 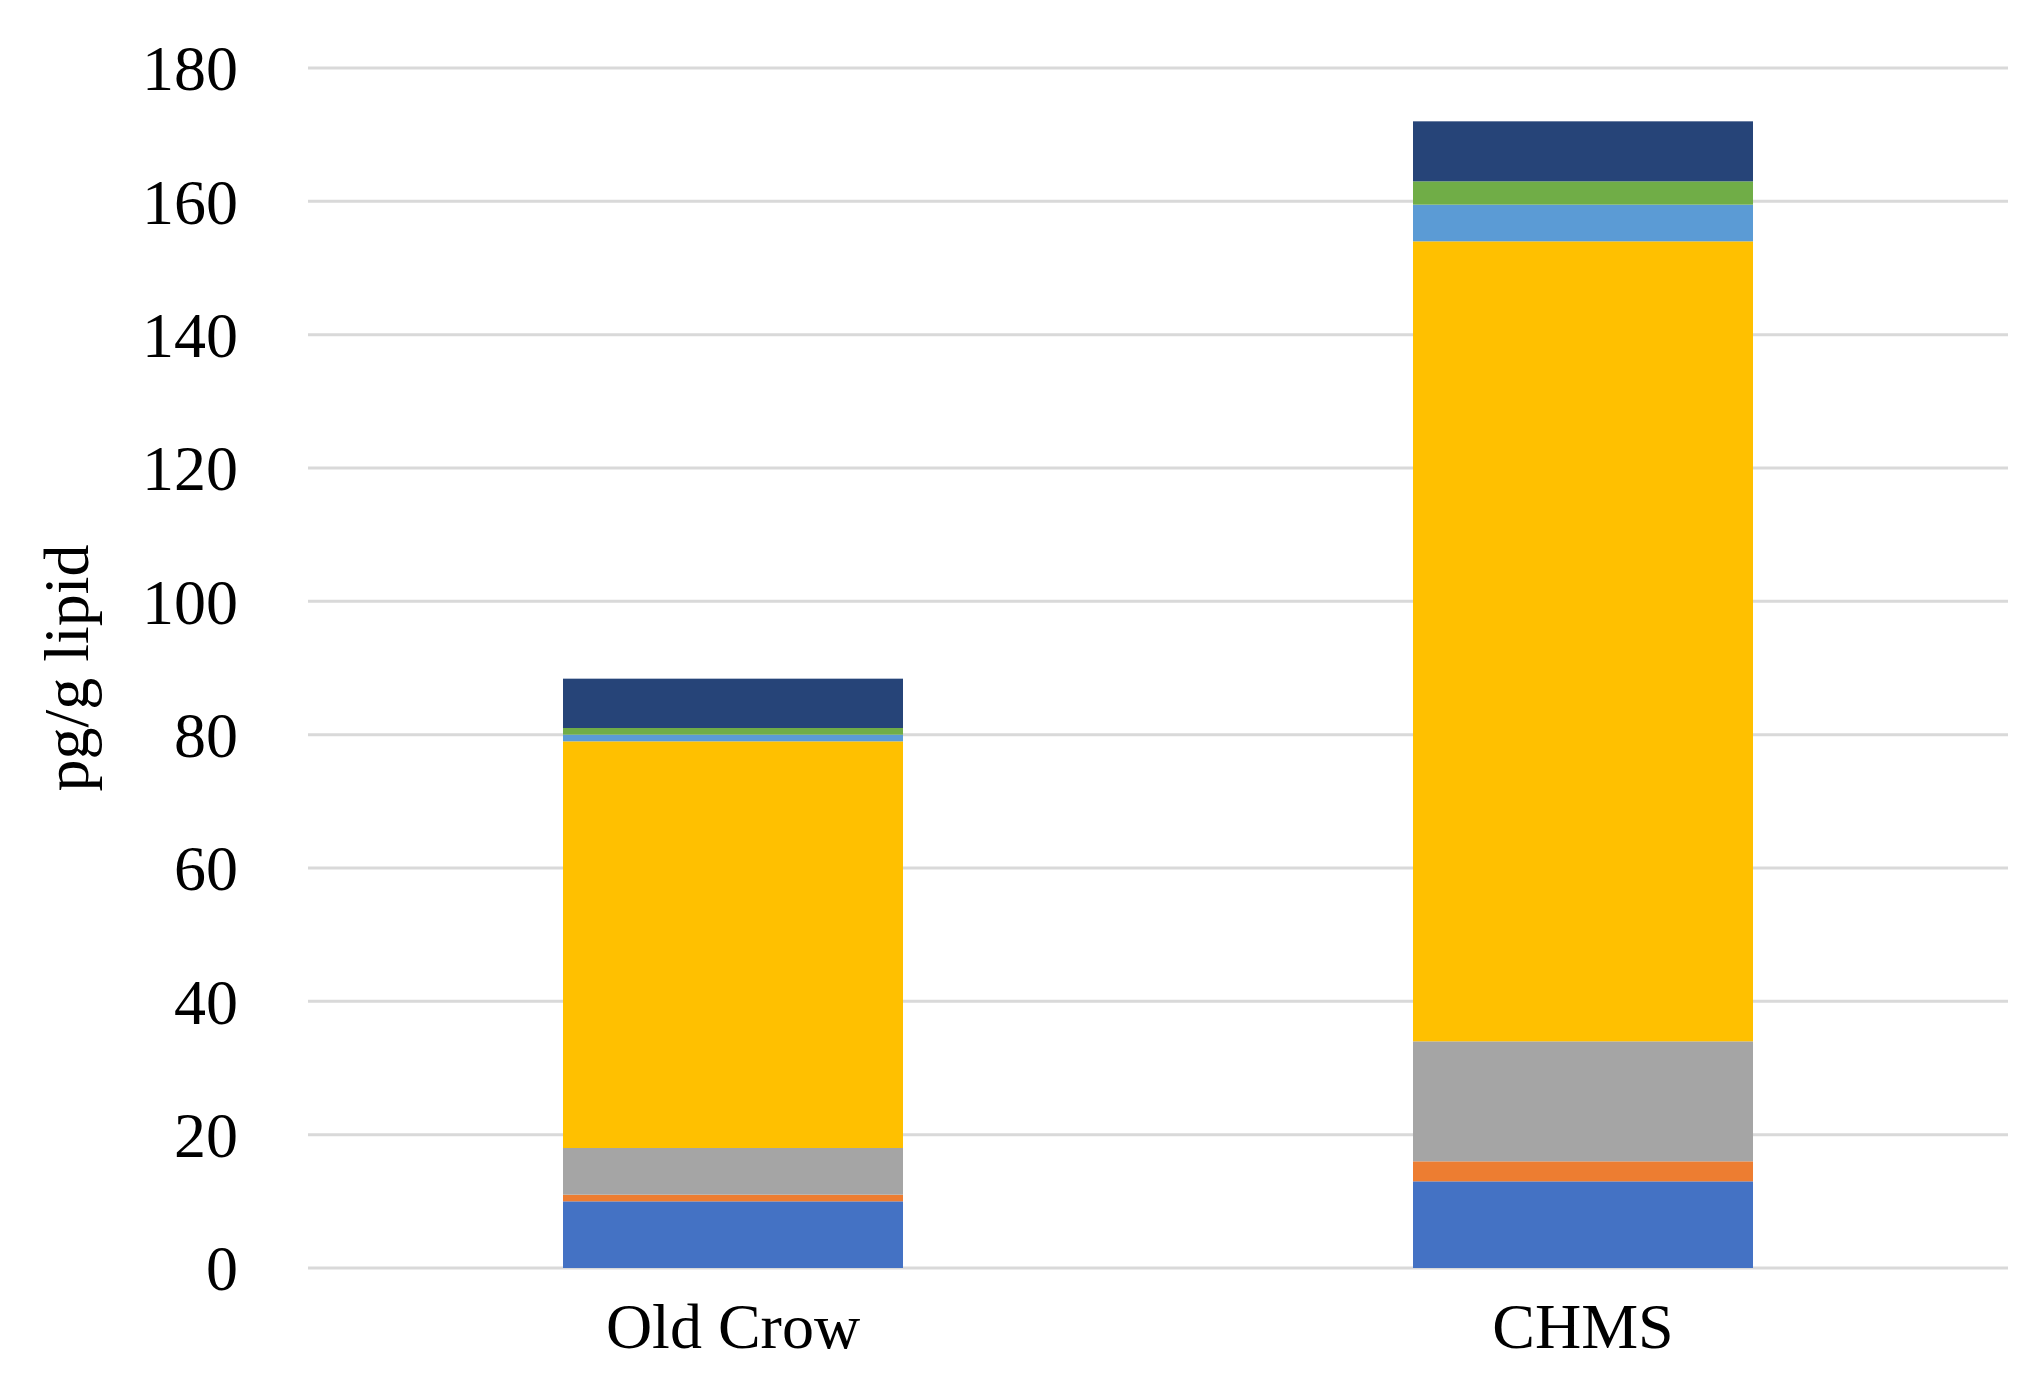 What do you see at coordinates (190, 69) in the screenshot?
I see `y-tick-label: 180` at bounding box center [190, 69].